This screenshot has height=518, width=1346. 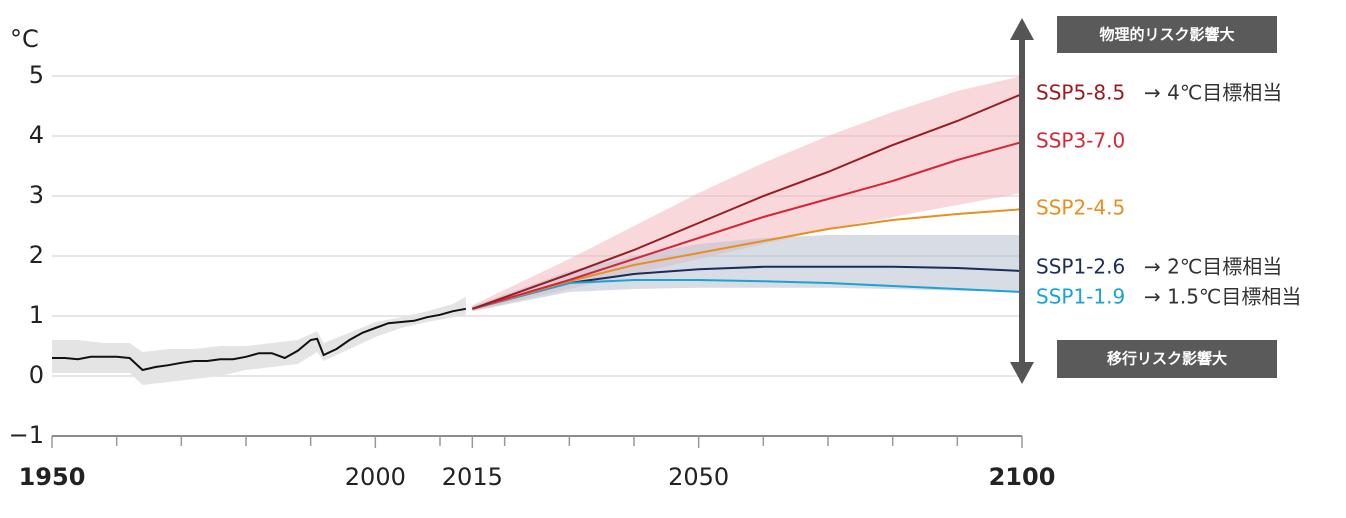 I want to click on y-tick-label: 4, so click(x=36, y=135).